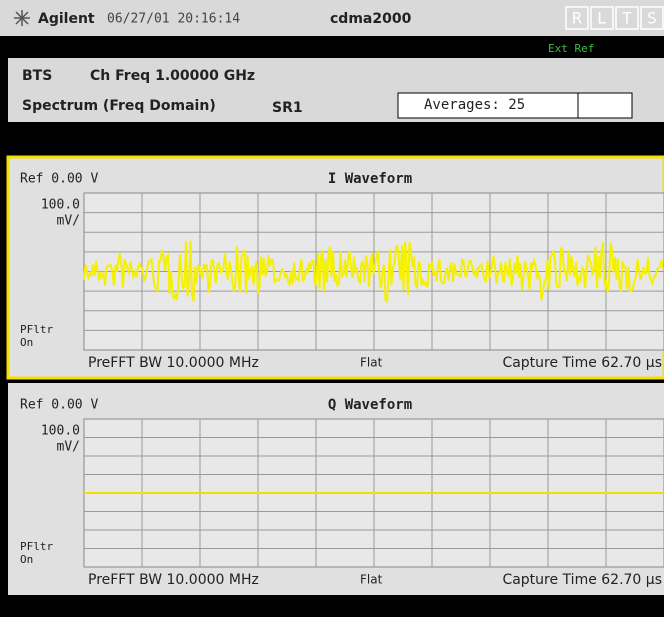  I want to click on mode: cdma2000, so click(371, 19).